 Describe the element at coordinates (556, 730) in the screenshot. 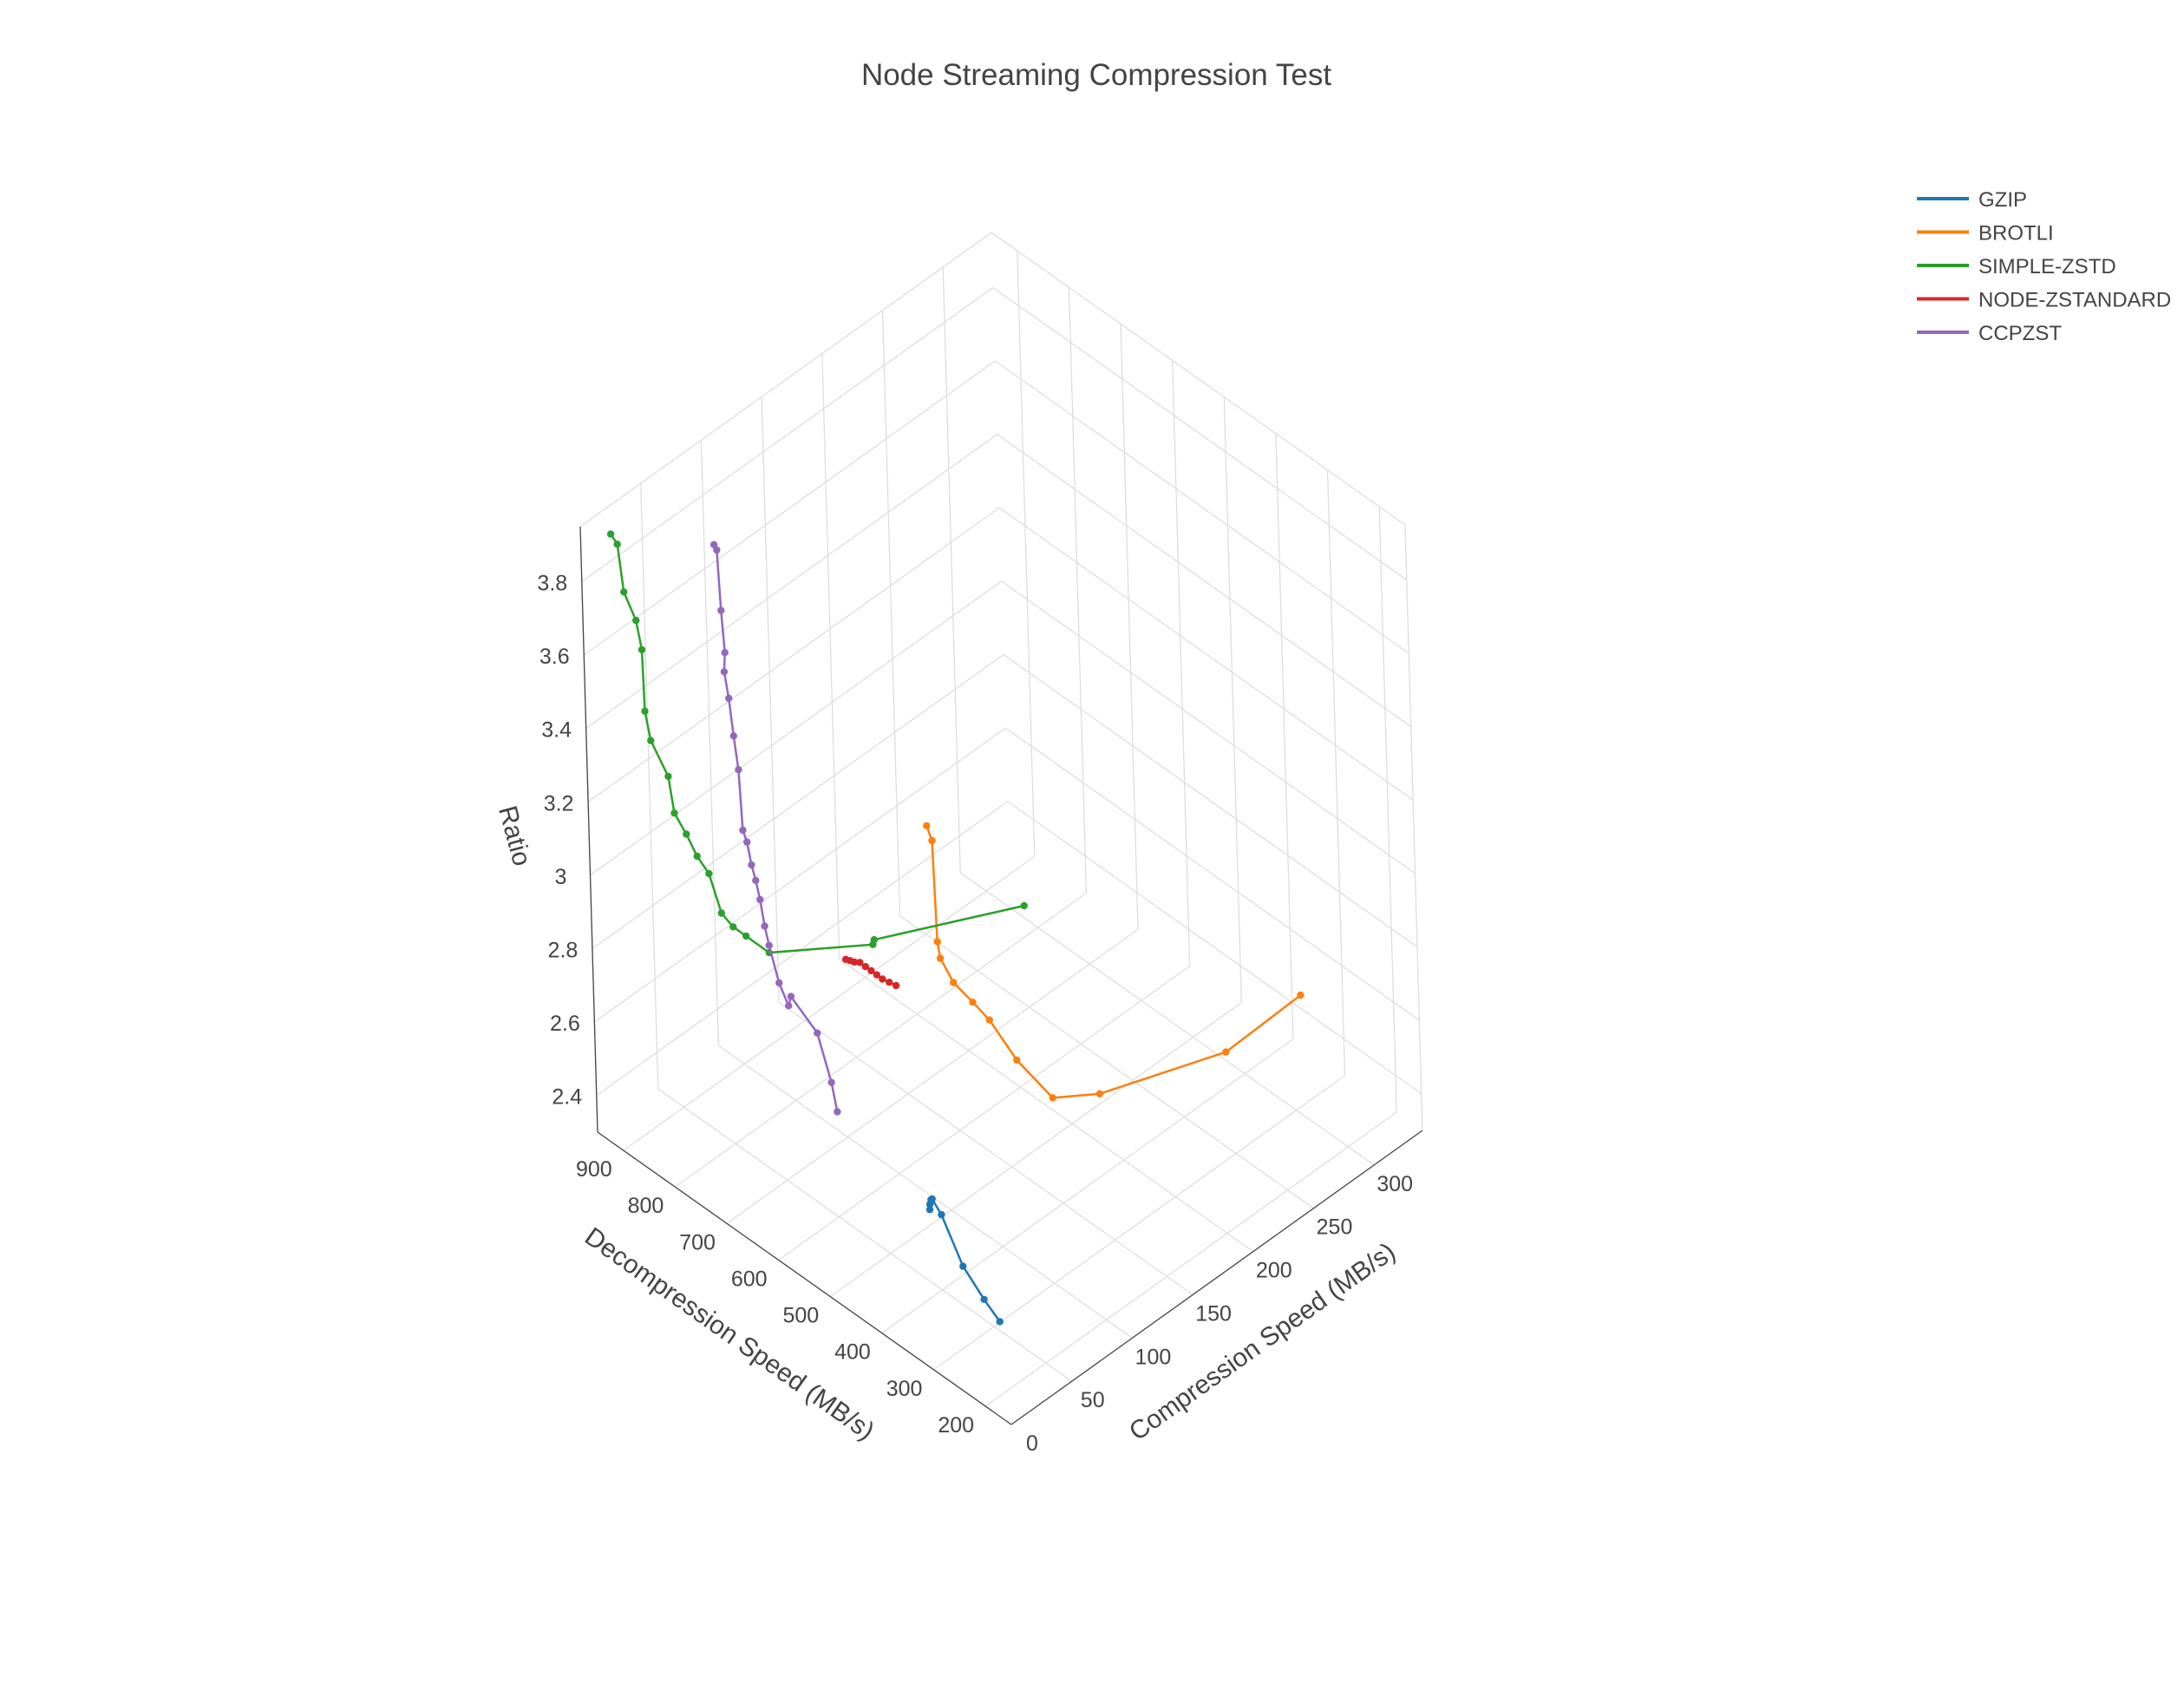

I see `z-tick-label: 3.4` at that location.